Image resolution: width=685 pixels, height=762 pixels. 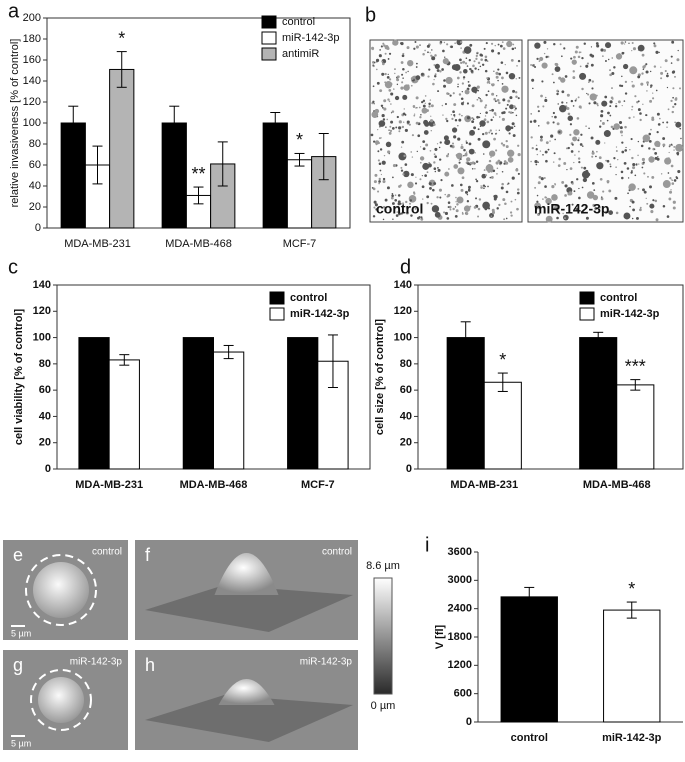 What do you see at coordinates (246, 574) in the screenshot?
I see `dome` at bounding box center [246, 574].